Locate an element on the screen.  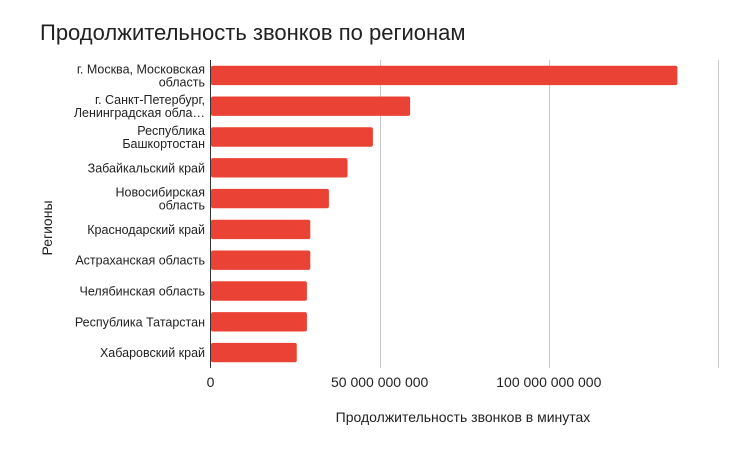
x-tick-label-0: 0 is located at coordinates (211, 382).